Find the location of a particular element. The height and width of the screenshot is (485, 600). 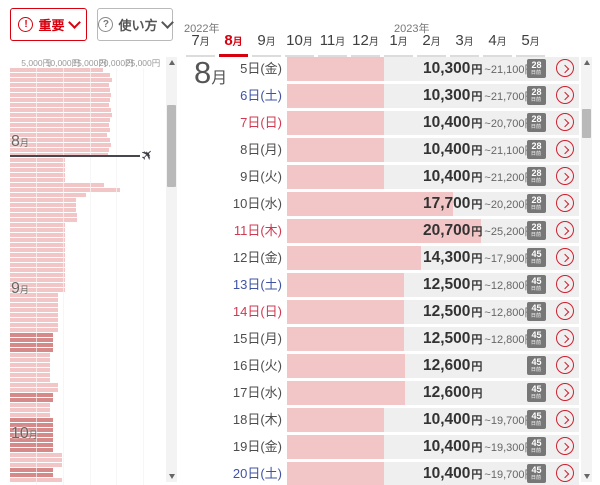

chart-scrollbar-thumb is located at coordinates (171, 146).